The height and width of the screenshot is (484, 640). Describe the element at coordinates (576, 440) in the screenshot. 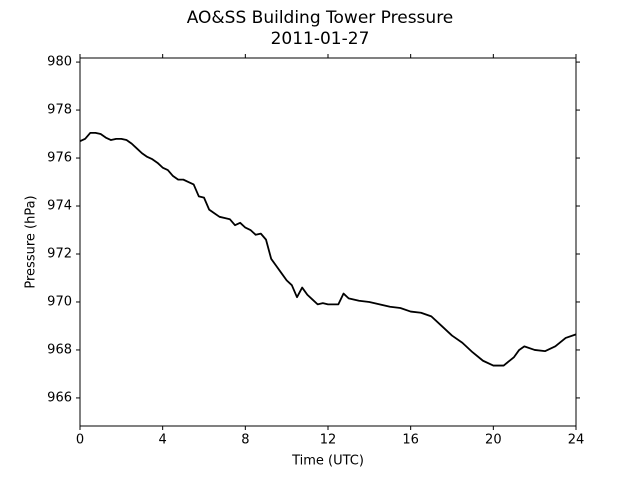

I see `x-tick-label: 24` at that location.